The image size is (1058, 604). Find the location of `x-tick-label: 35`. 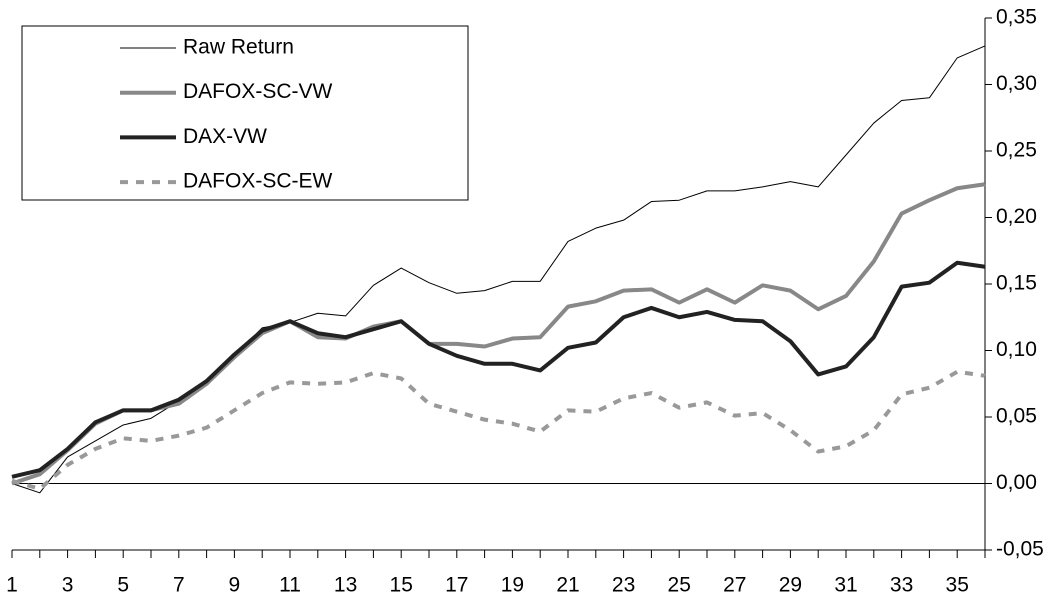

x-tick-label: 35 is located at coordinates (957, 585).